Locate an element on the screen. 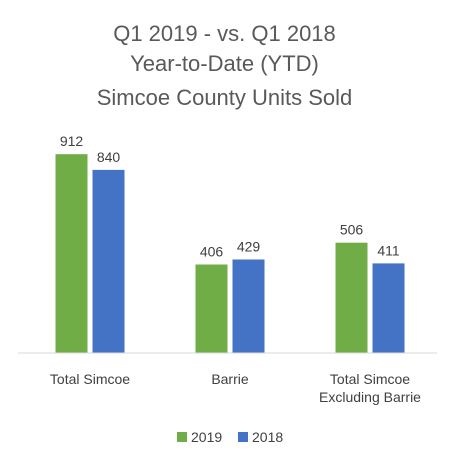 Image resolution: width=449 pixels, height=454 pixels. data-label-2018-1: 429 is located at coordinates (249, 246).